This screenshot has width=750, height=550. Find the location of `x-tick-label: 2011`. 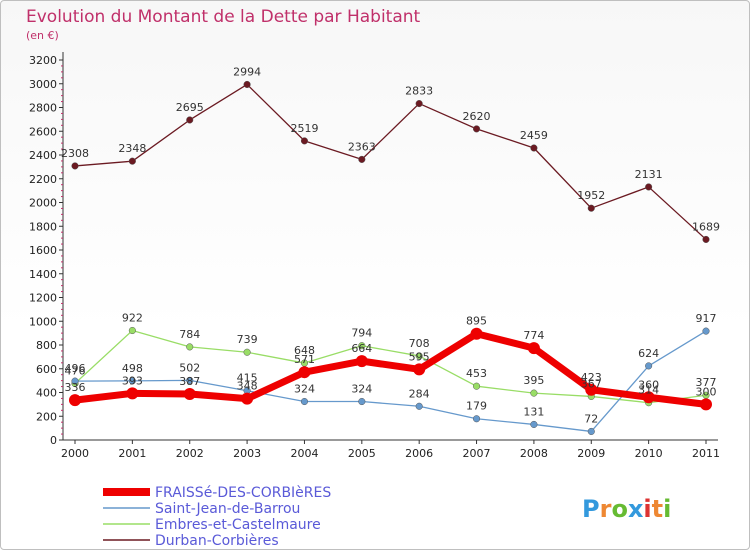

x-tick-label: 2011 is located at coordinates (706, 453).